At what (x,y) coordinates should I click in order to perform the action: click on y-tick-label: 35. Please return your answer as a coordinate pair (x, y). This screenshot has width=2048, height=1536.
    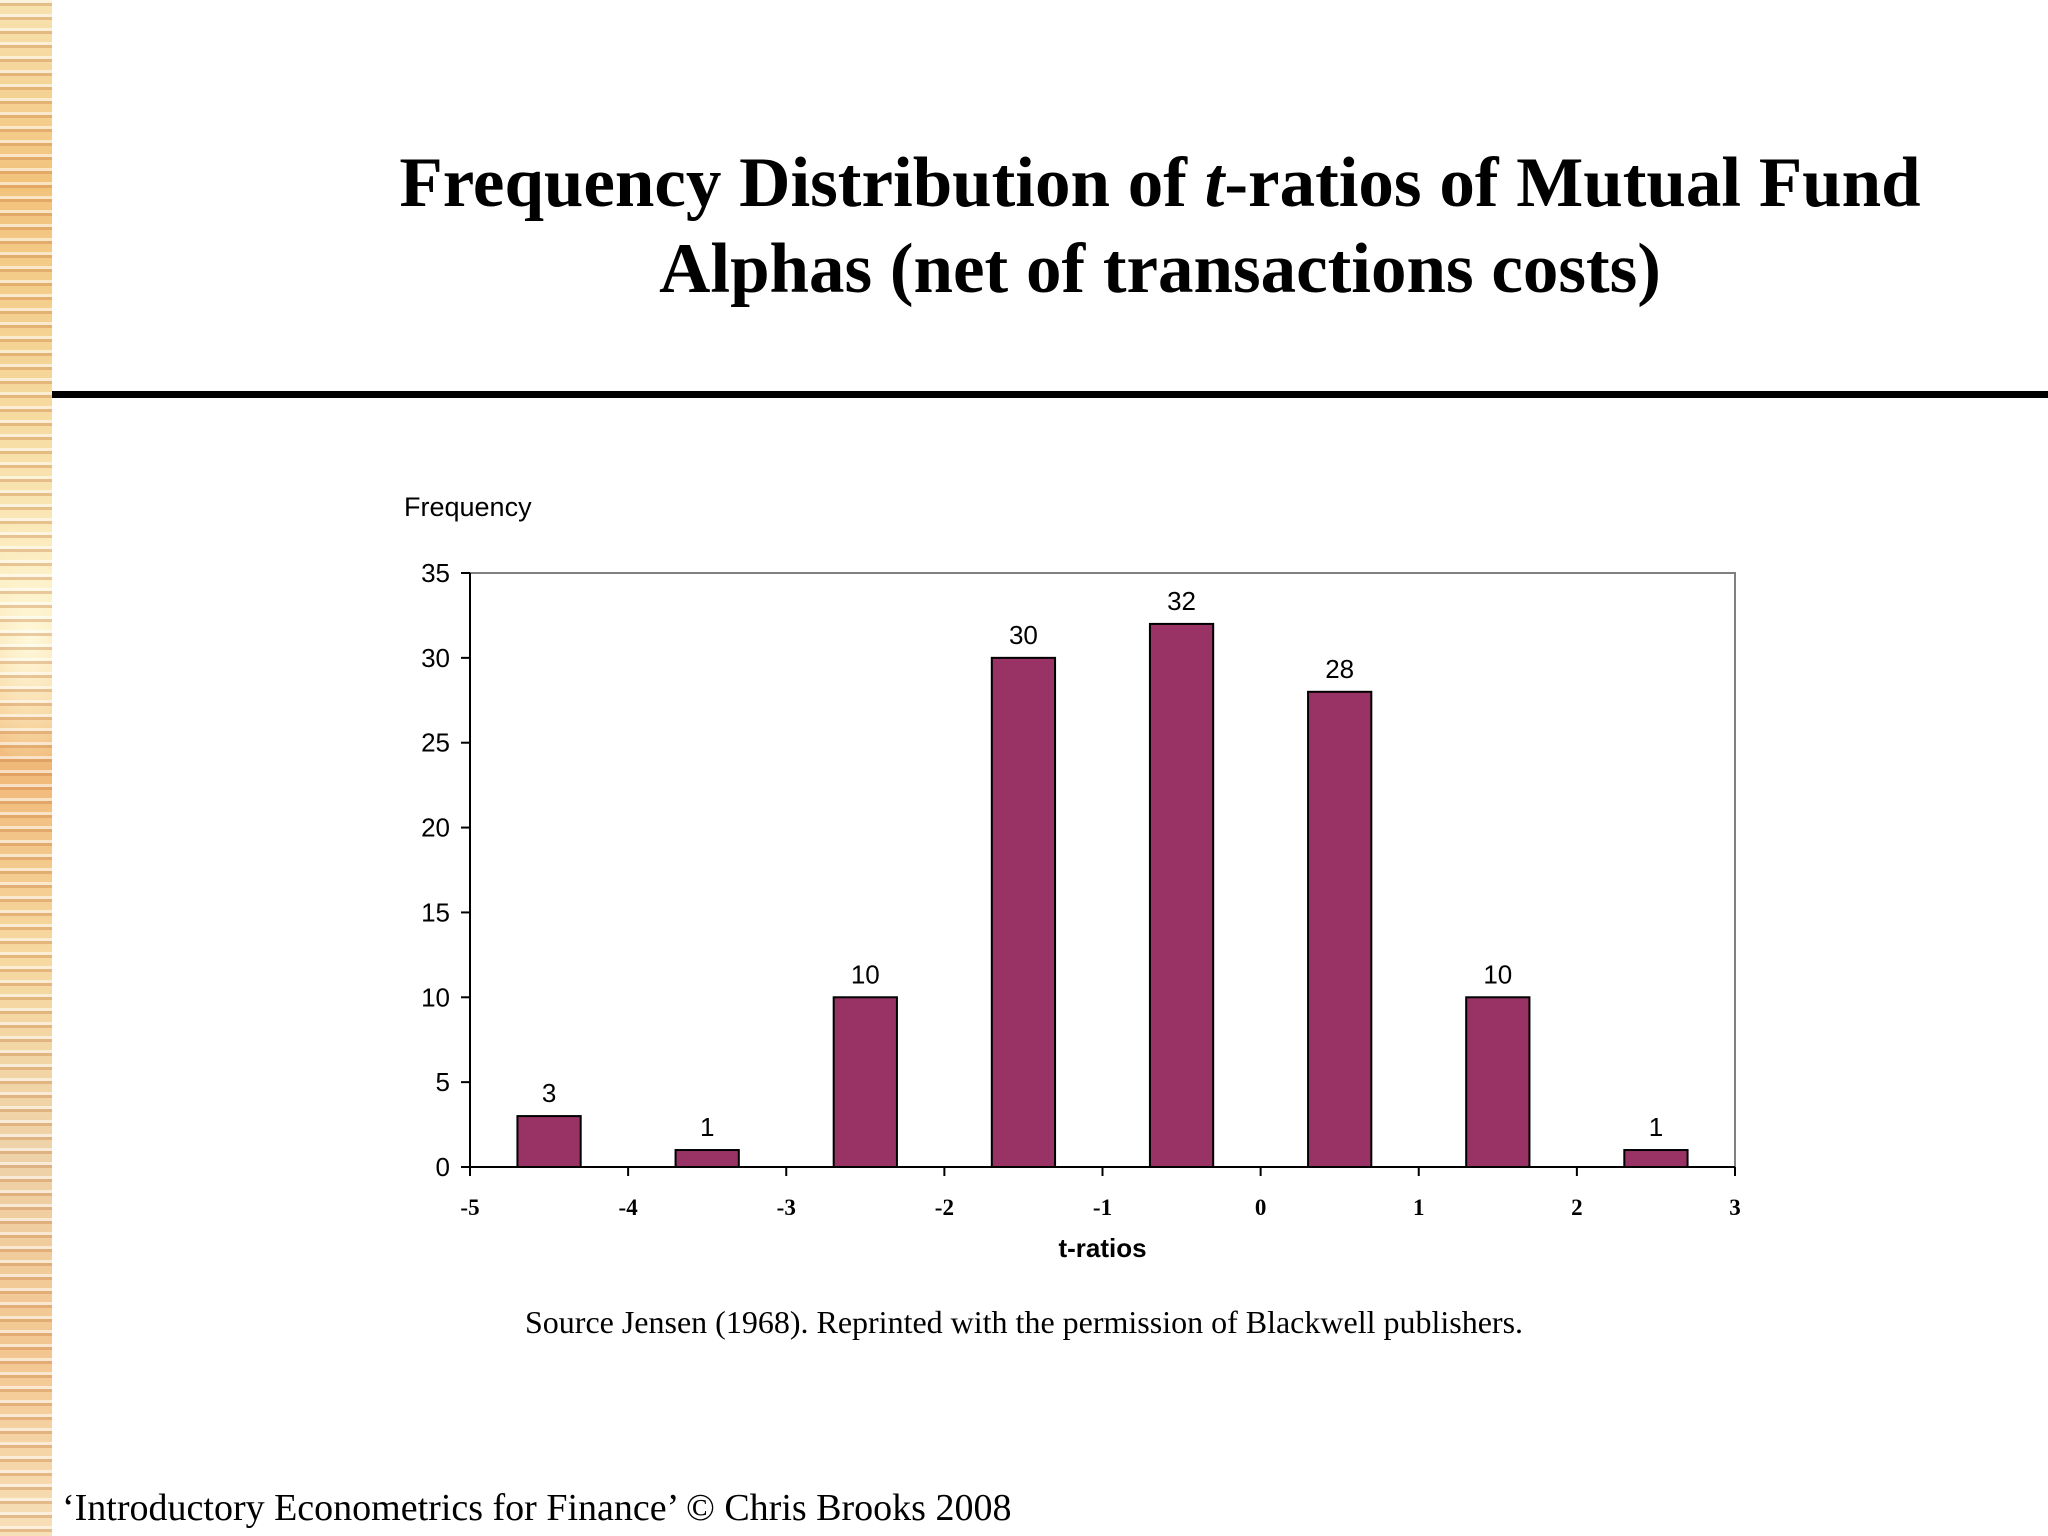
    Looking at the image, I should click on (435, 573).